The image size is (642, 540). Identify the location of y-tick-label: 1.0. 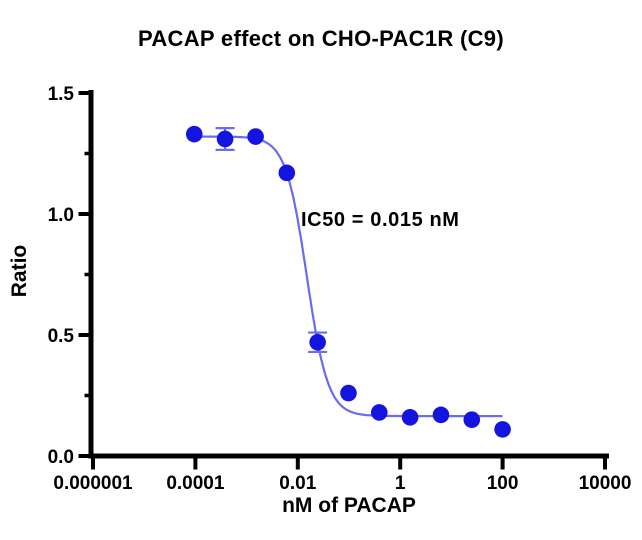
(61, 215).